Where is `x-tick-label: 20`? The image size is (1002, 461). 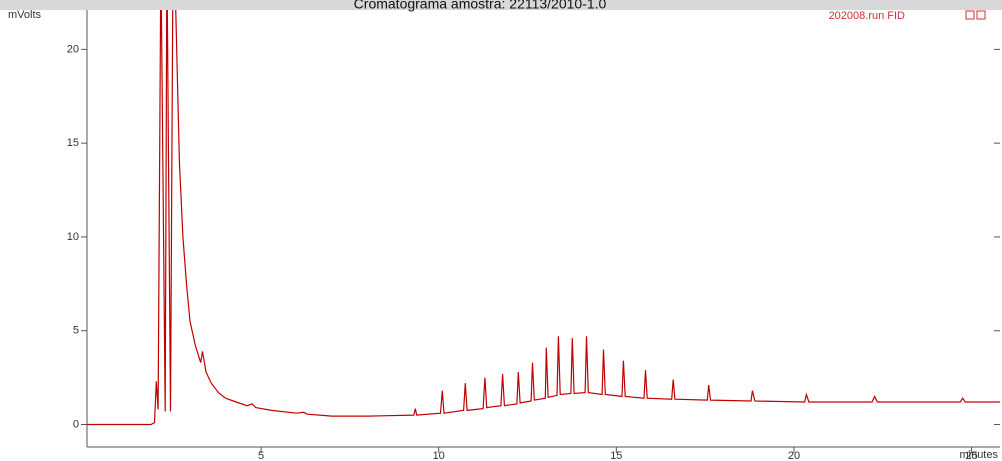 x-tick-label: 20 is located at coordinates (794, 455).